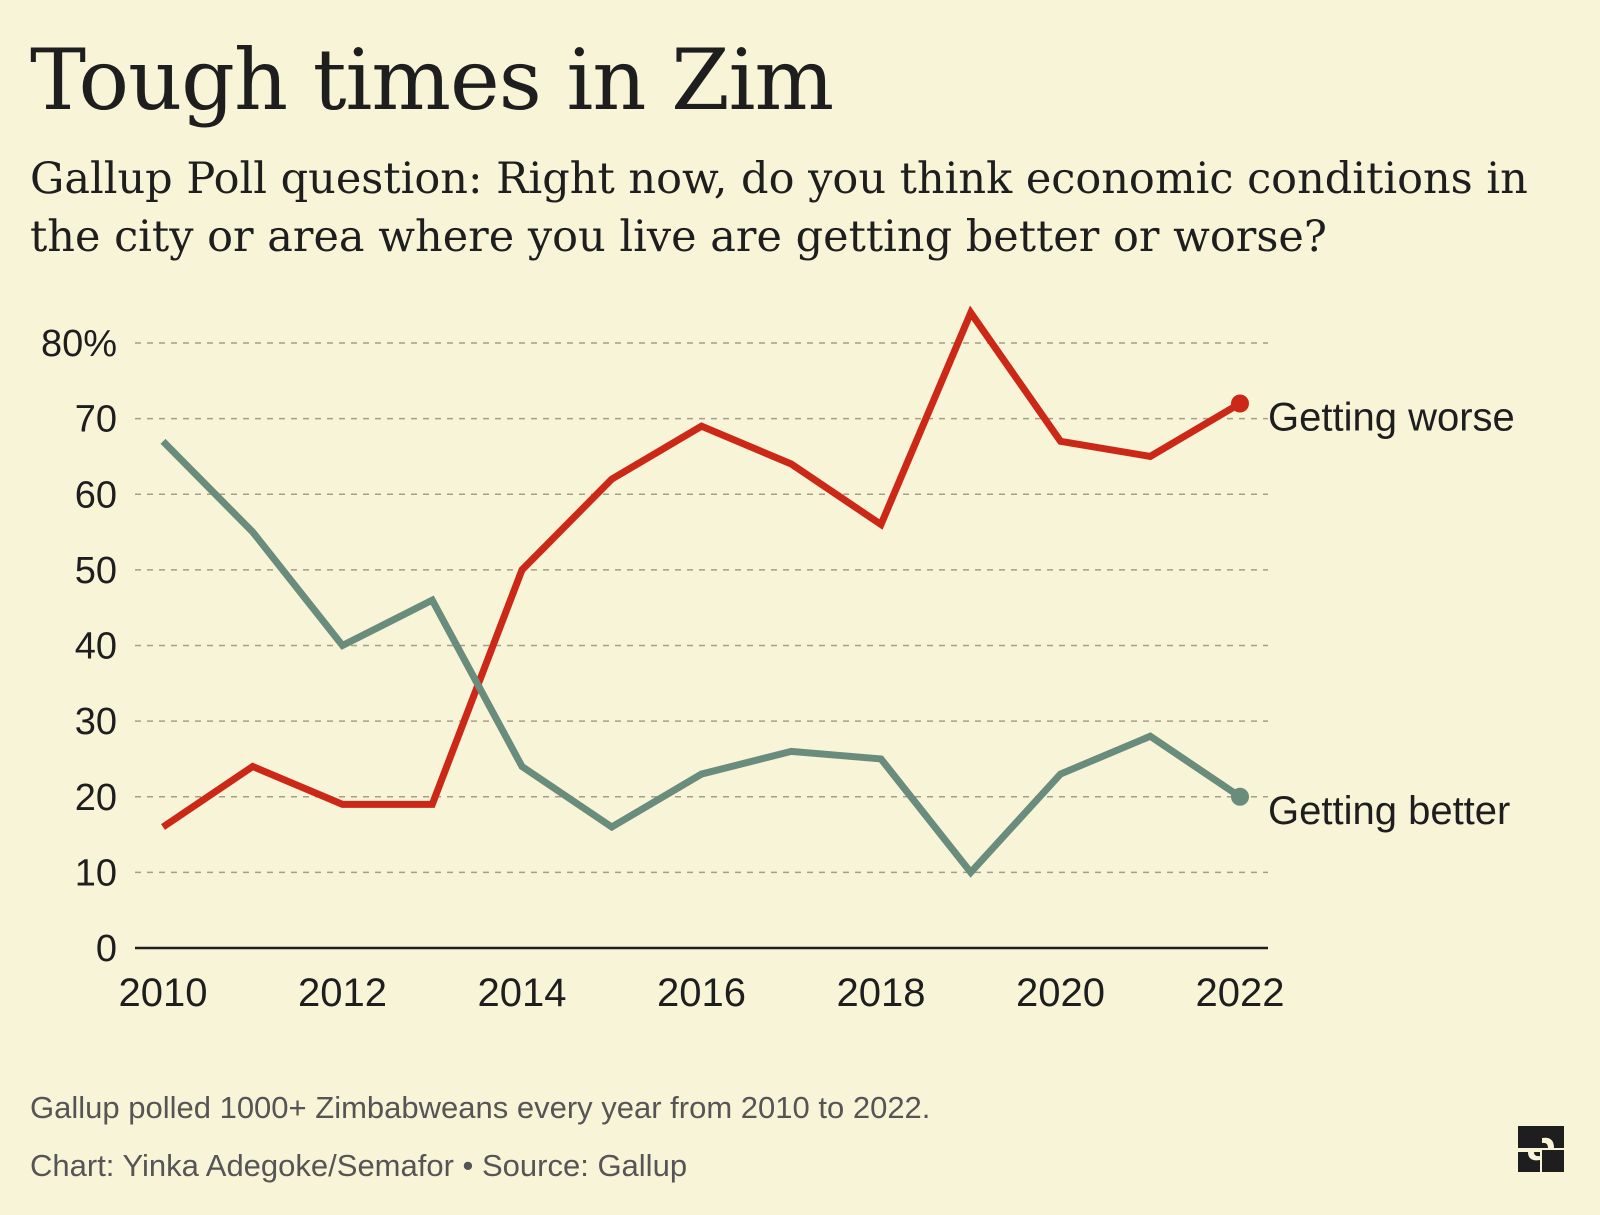 The height and width of the screenshot is (1215, 1600). I want to click on y-tick-label: 30, so click(96, 722).